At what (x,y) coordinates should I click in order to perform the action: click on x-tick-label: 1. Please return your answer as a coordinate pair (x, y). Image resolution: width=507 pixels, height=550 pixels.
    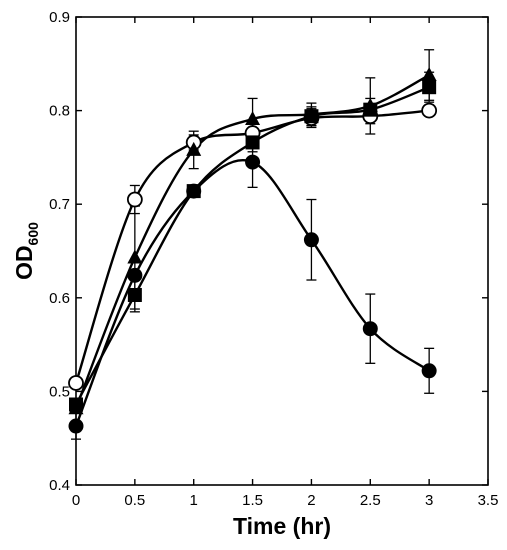
    Looking at the image, I should click on (194, 500).